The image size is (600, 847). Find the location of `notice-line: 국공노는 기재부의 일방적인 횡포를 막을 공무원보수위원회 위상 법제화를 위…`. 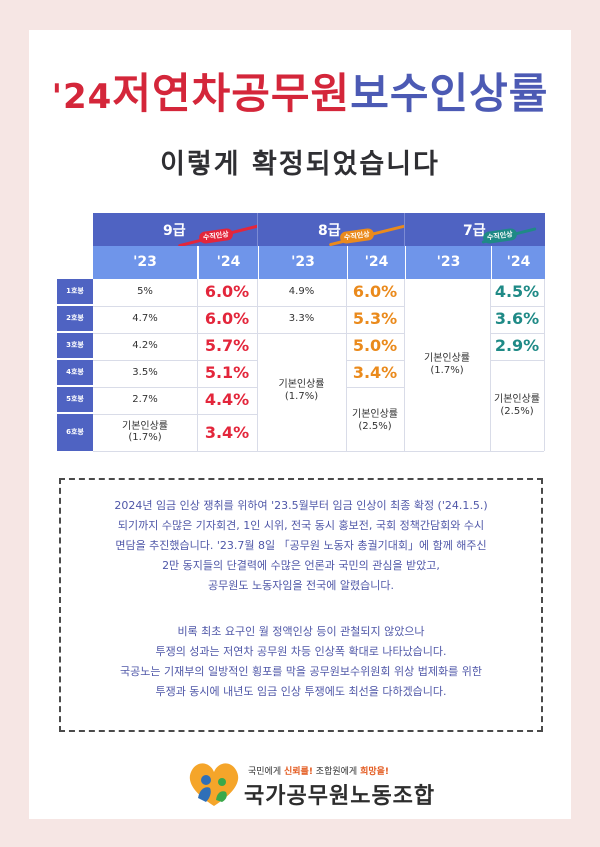

notice-line: 국공노는 기재부의 일방적인 횡포를 막을 공무원보수위원회 위상 법제화를 위… is located at coordinates (301, 671).